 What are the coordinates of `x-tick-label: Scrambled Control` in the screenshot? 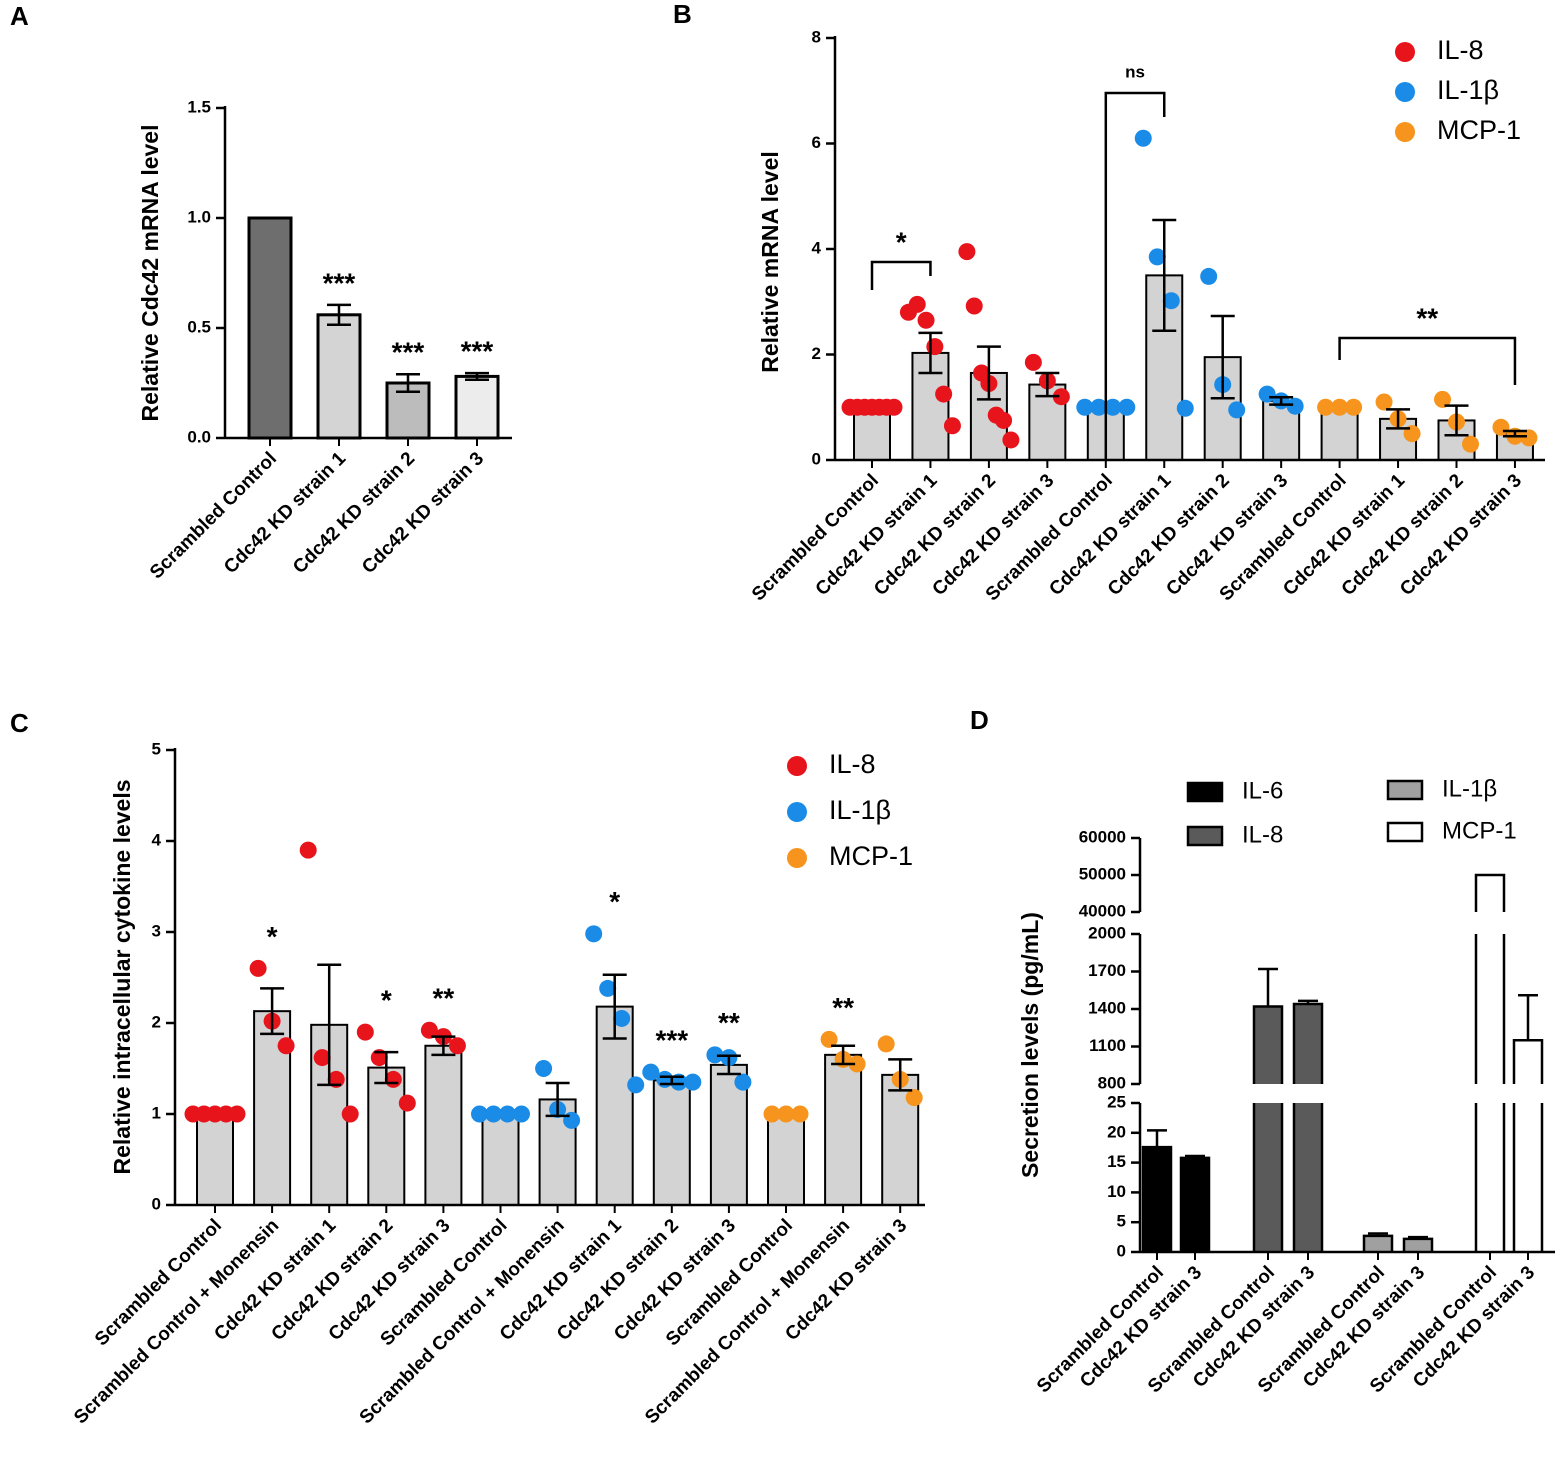 It's located at (213, 515).